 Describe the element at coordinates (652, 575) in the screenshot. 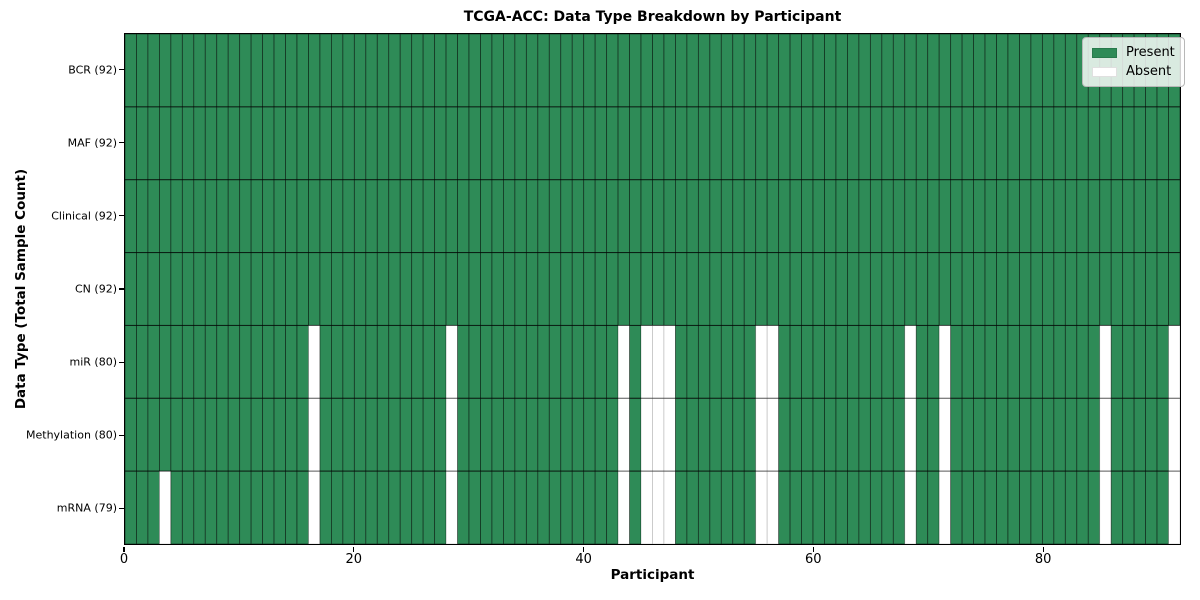

I see `x-axis-label: Participant` at that location.